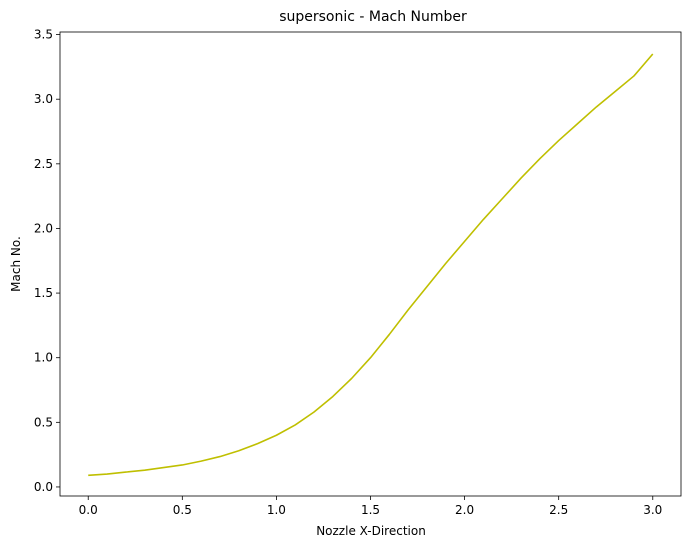 The width and height of the screenshot is (691, 547). I want to click on y-tick-label: 3.5, so click(43, 35).